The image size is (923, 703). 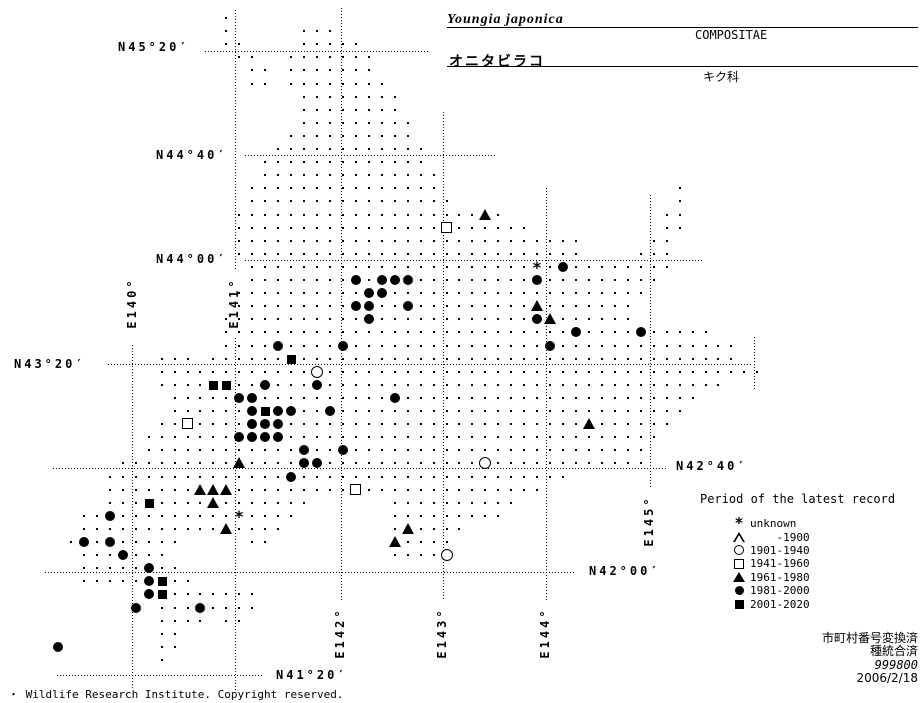 What do you see at coordinates (739, 523) in the screenshot?
I see `asterisk-icon: *` at bounding box center [739, 523].